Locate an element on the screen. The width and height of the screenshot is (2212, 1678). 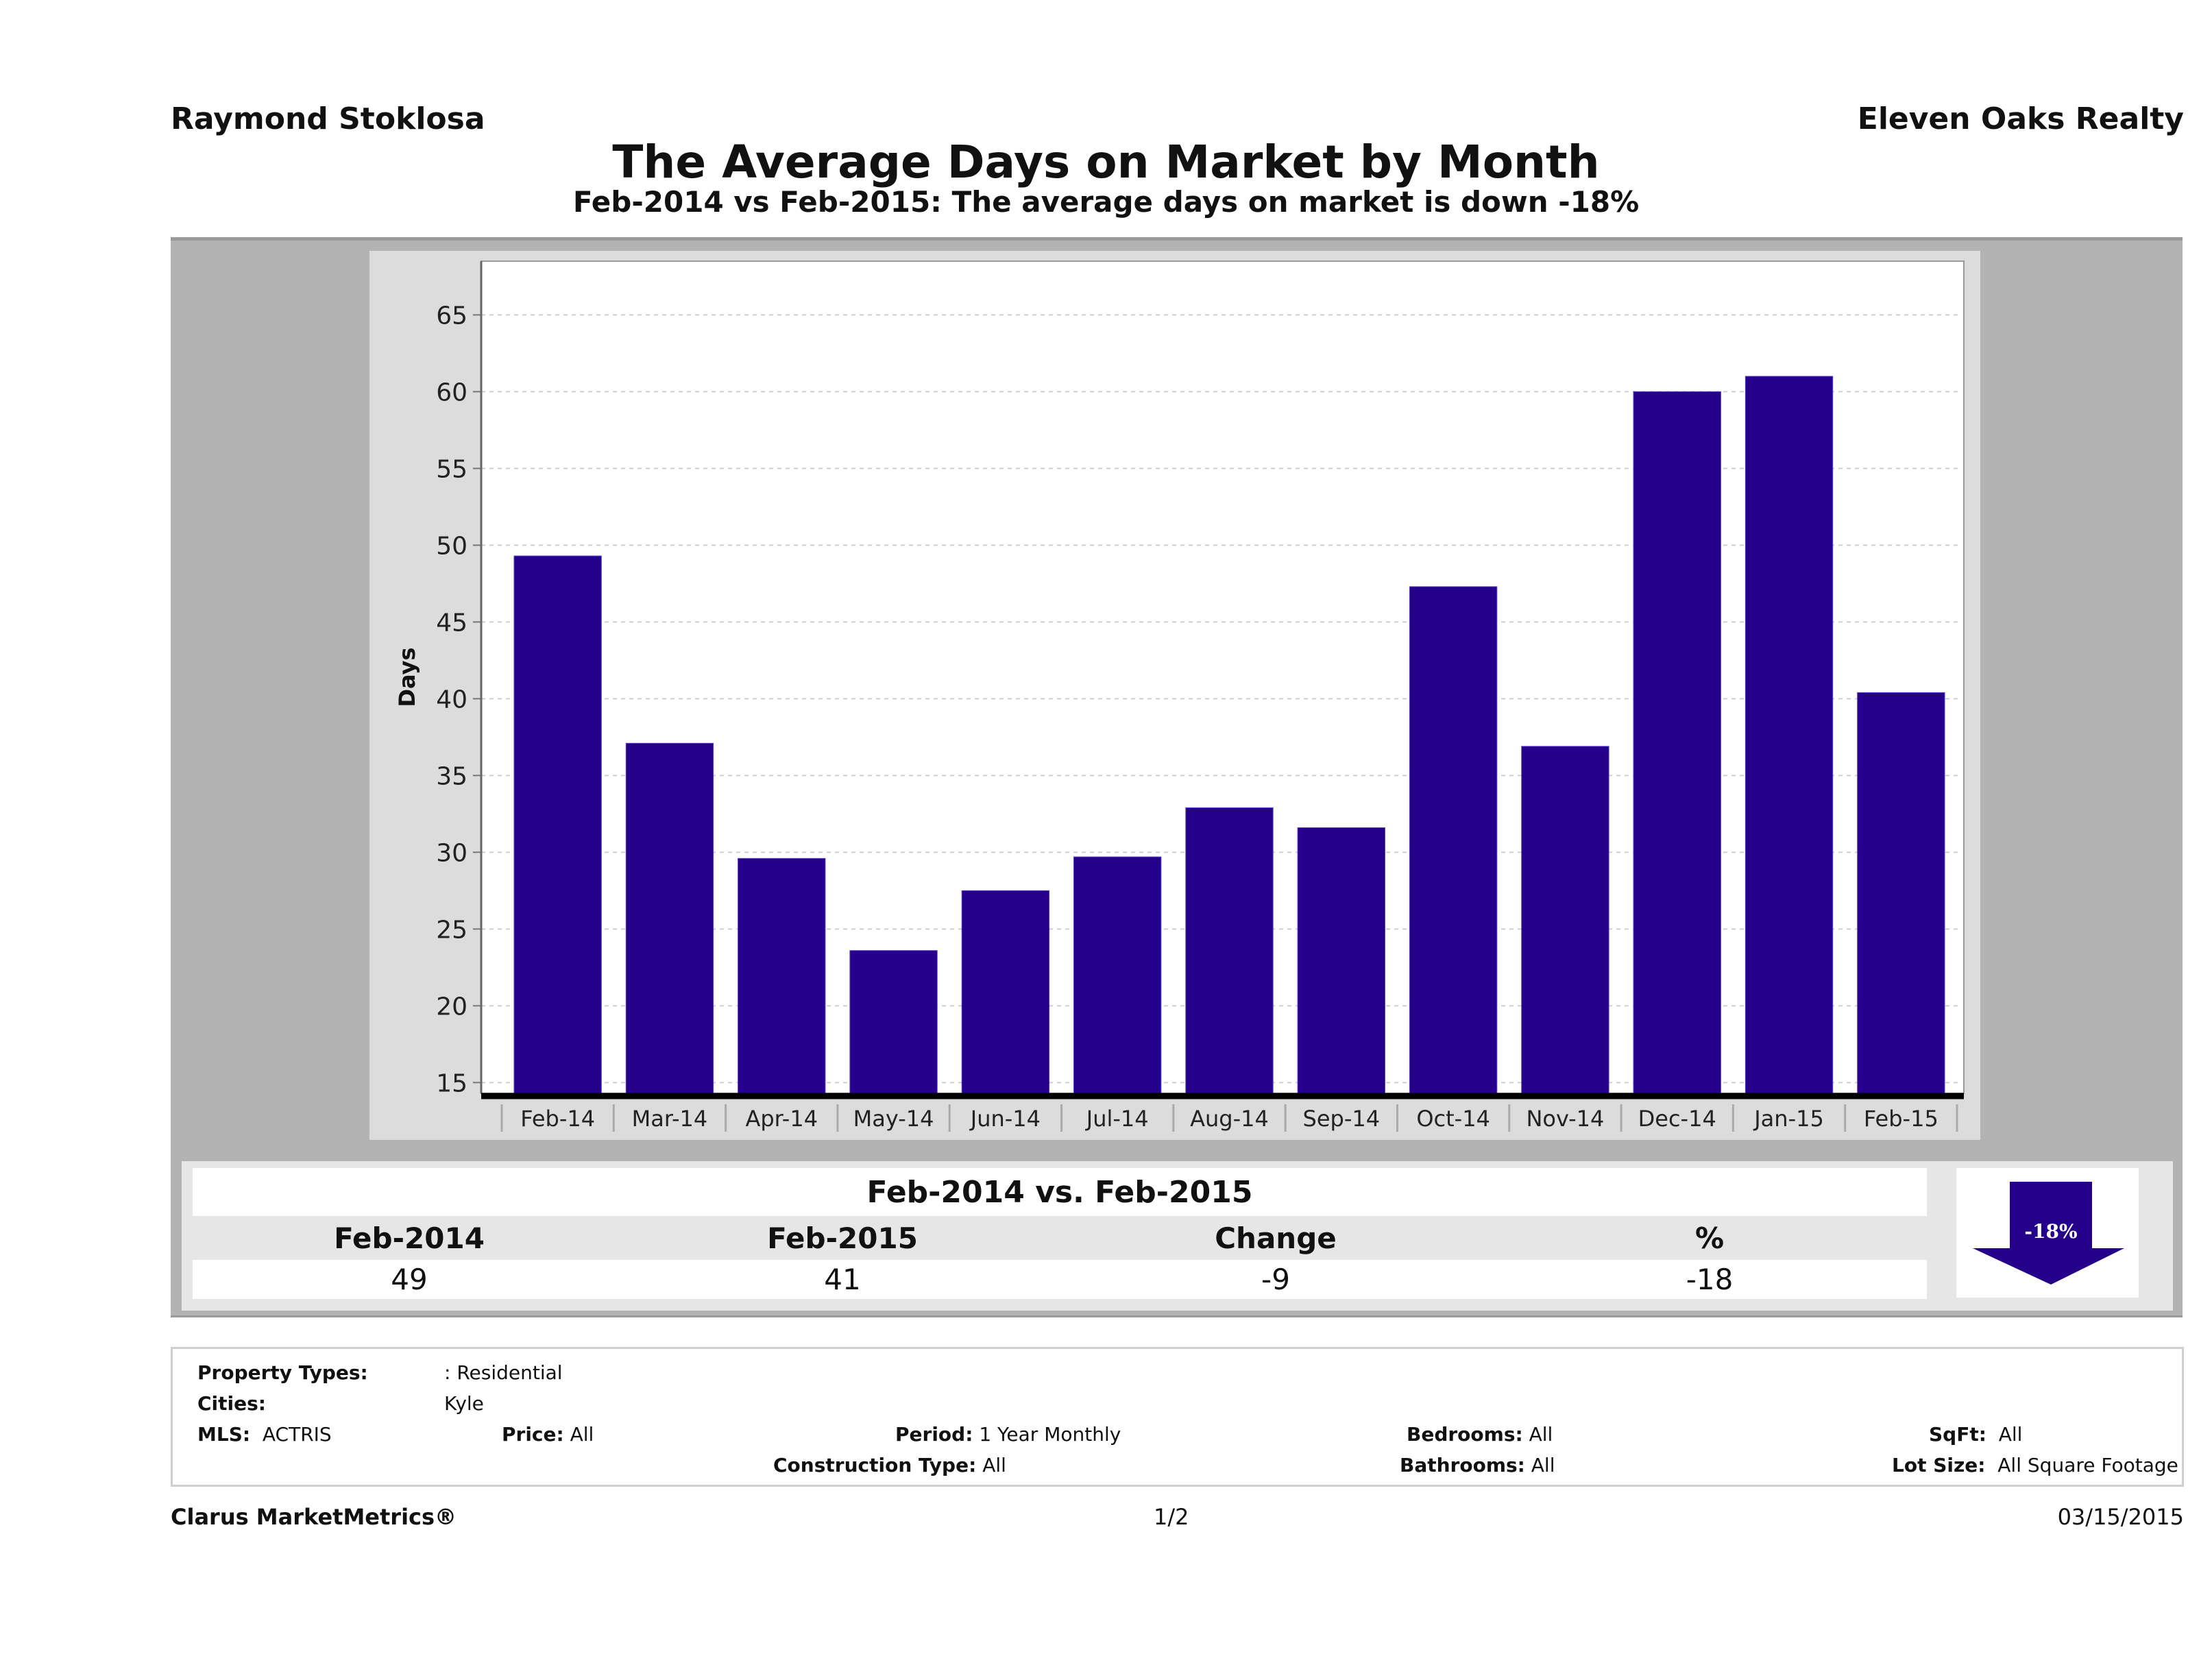
y-tick-label: 35 is located at coordinates (452, 776).